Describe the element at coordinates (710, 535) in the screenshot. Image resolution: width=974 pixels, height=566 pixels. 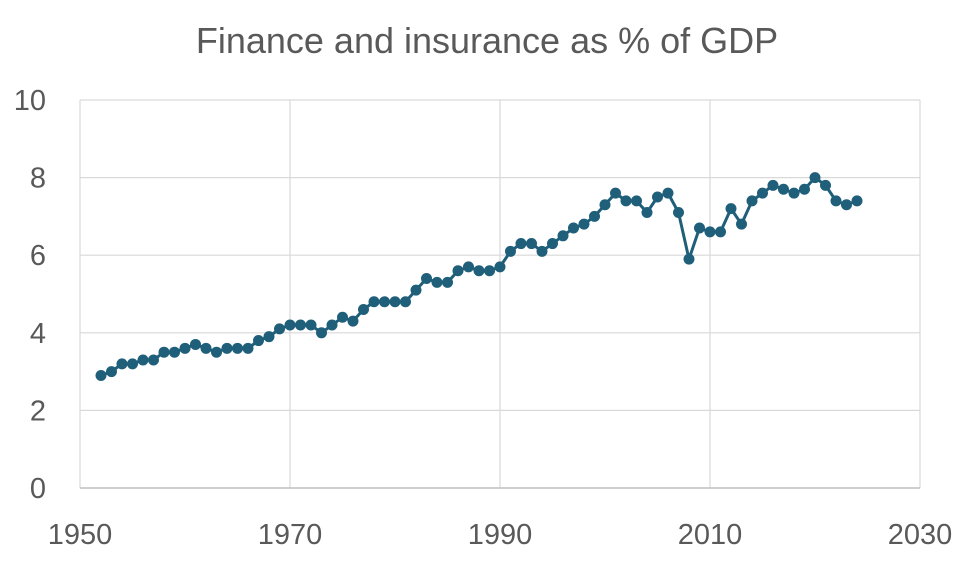
I see `x-tick-label: 2010` at that location.